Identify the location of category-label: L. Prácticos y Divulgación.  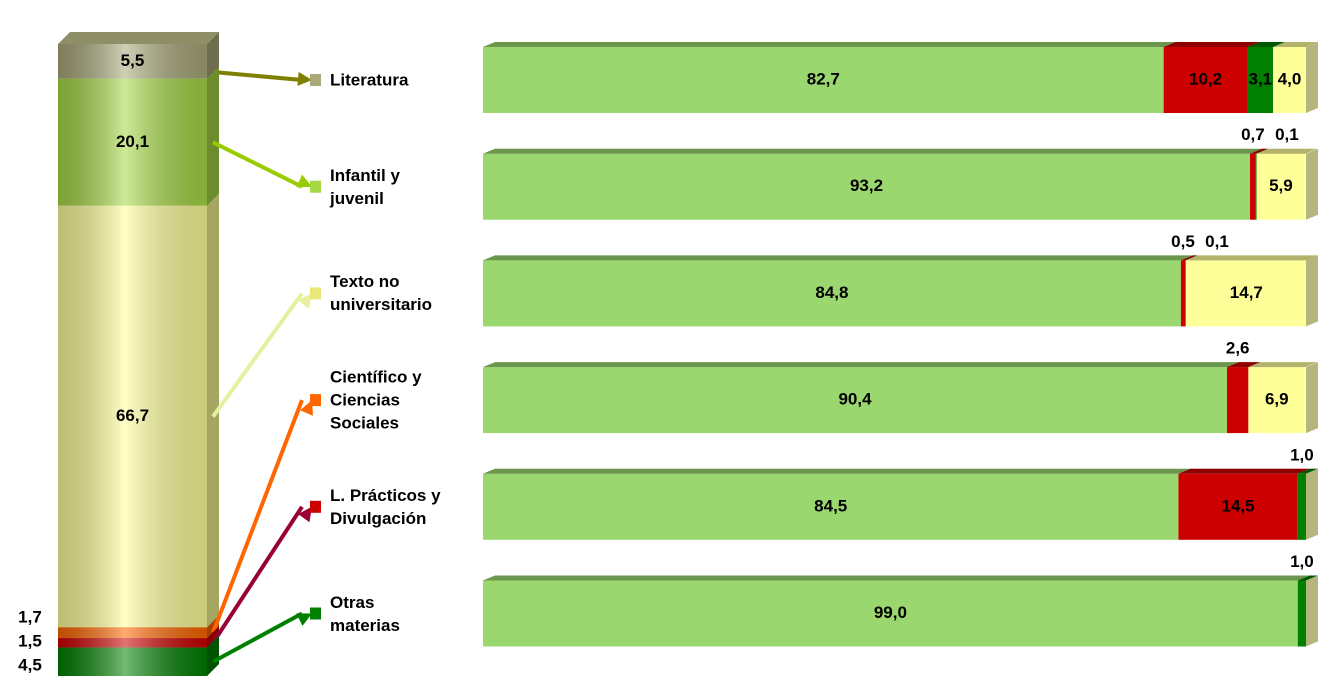
(385, 506).